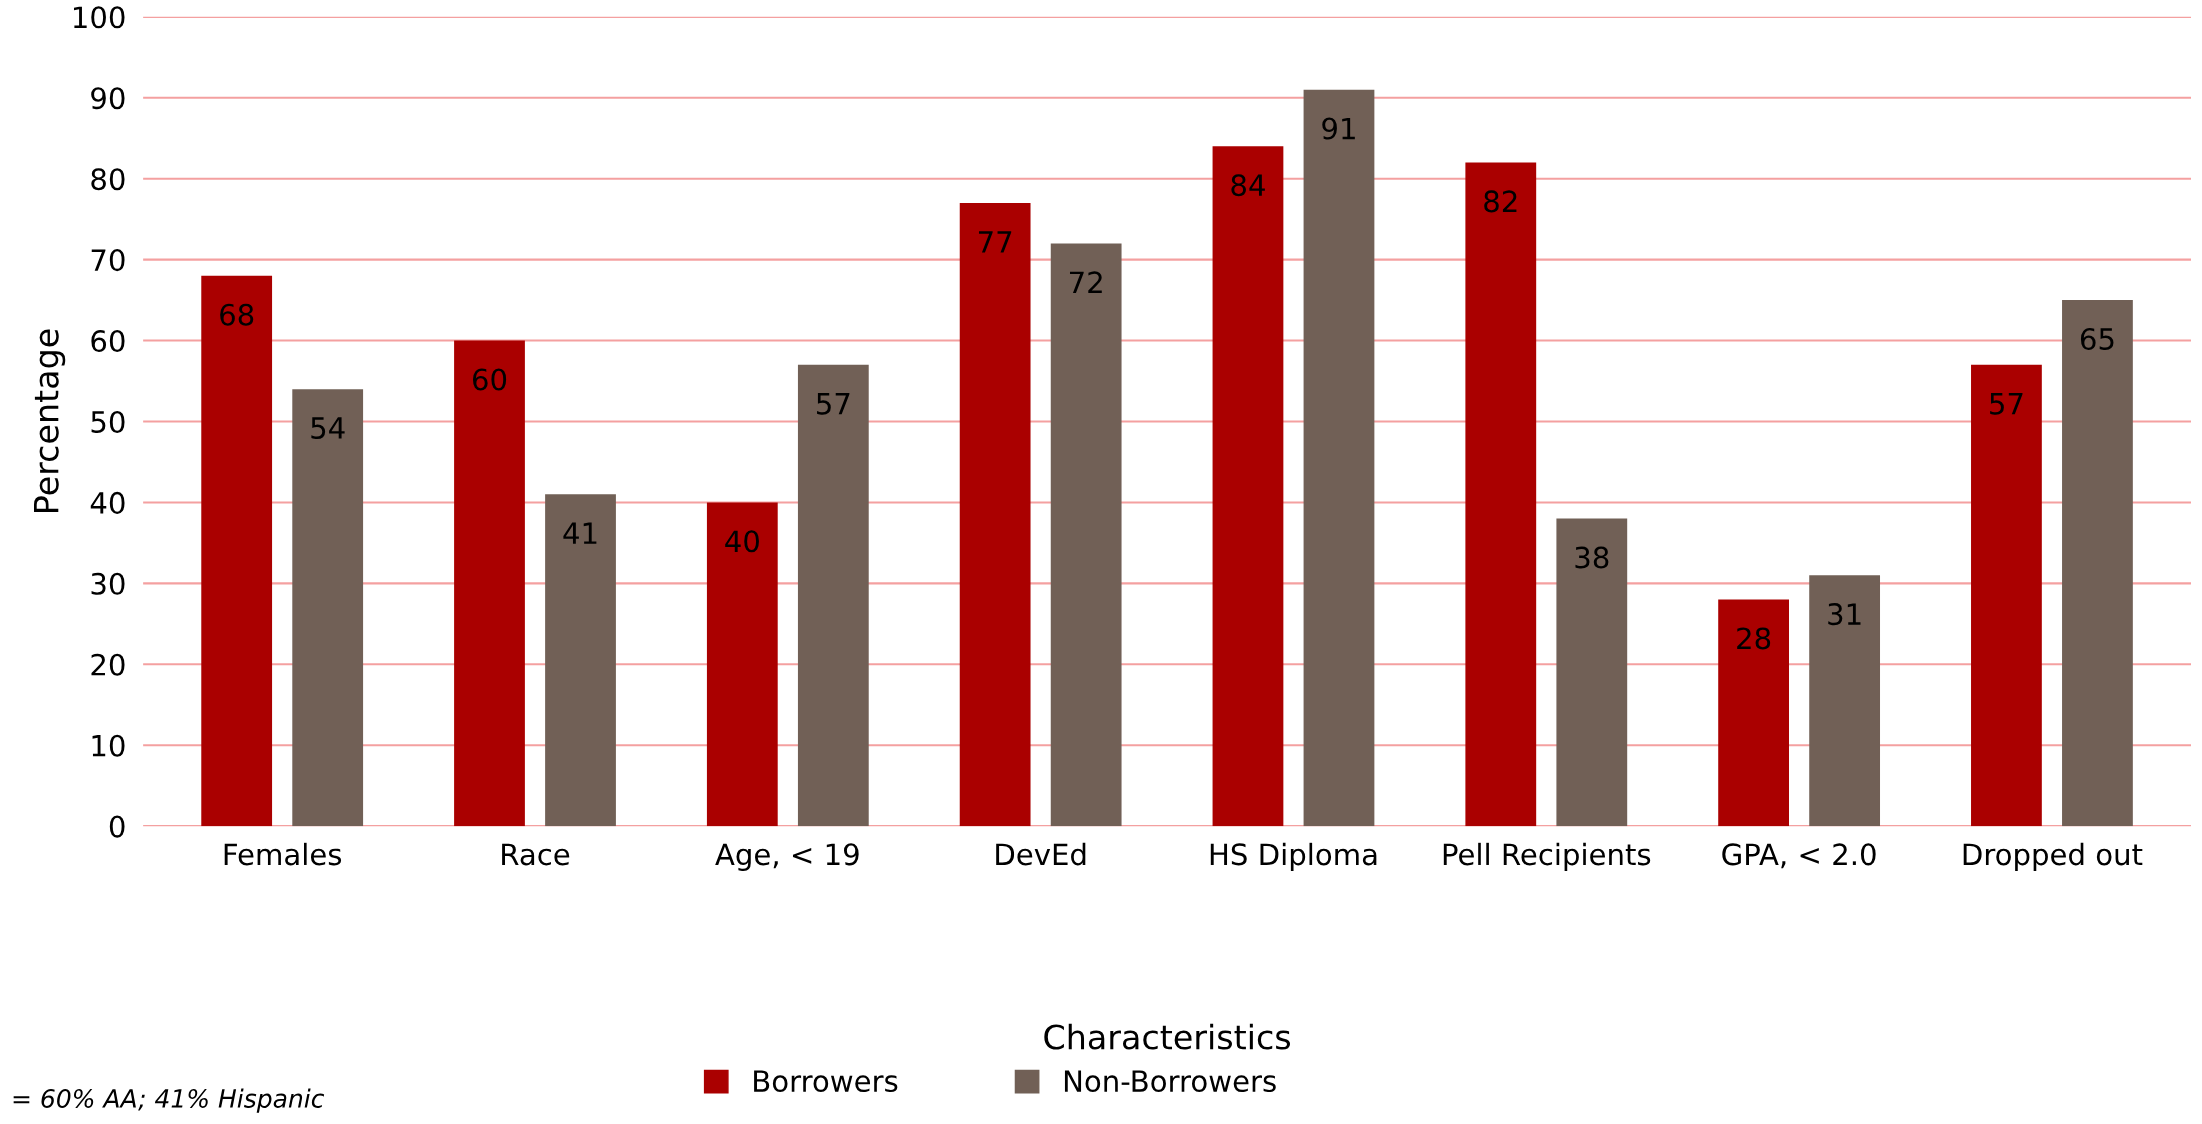  Describe the element at coordinates (1248, 185) in the screenshot. I see `data-label: 84` at that location.